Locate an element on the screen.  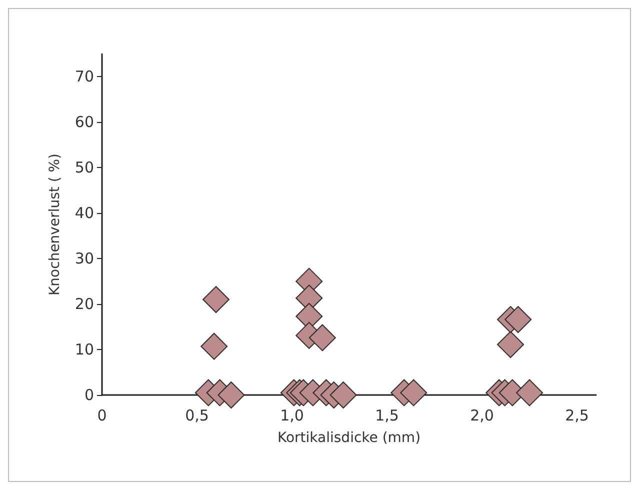
y-tick-label: 60 is located at coordinates (84, 122).